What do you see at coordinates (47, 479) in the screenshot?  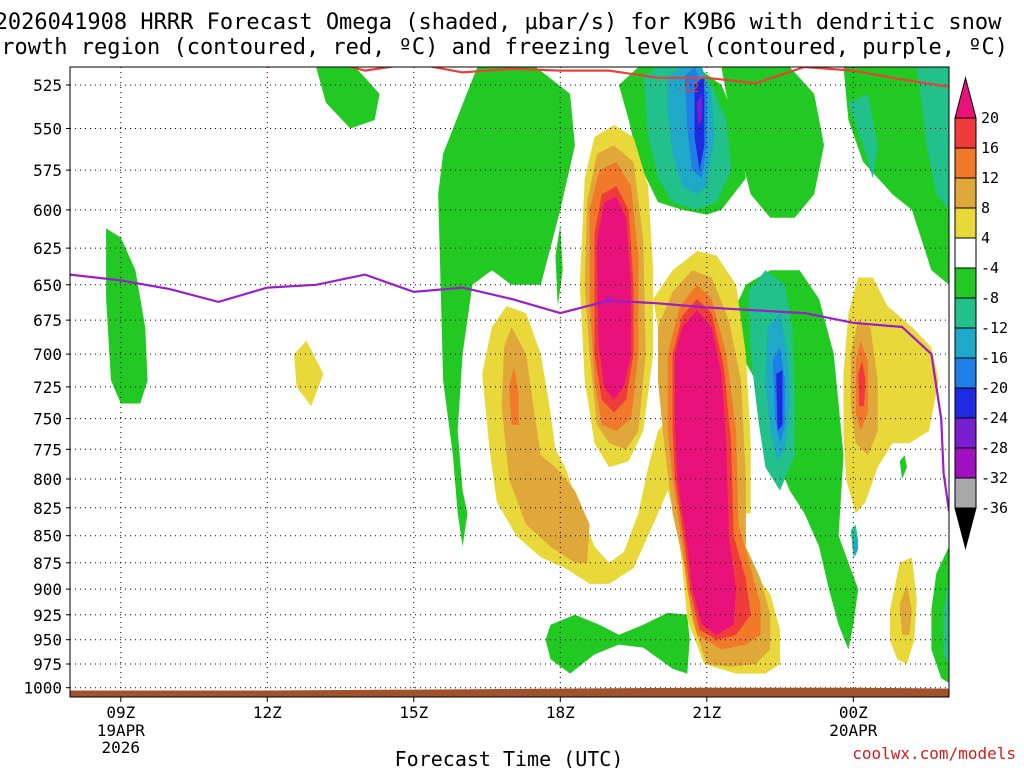 I see `ytick-label-800: 800` at bounding box center [47, 479].